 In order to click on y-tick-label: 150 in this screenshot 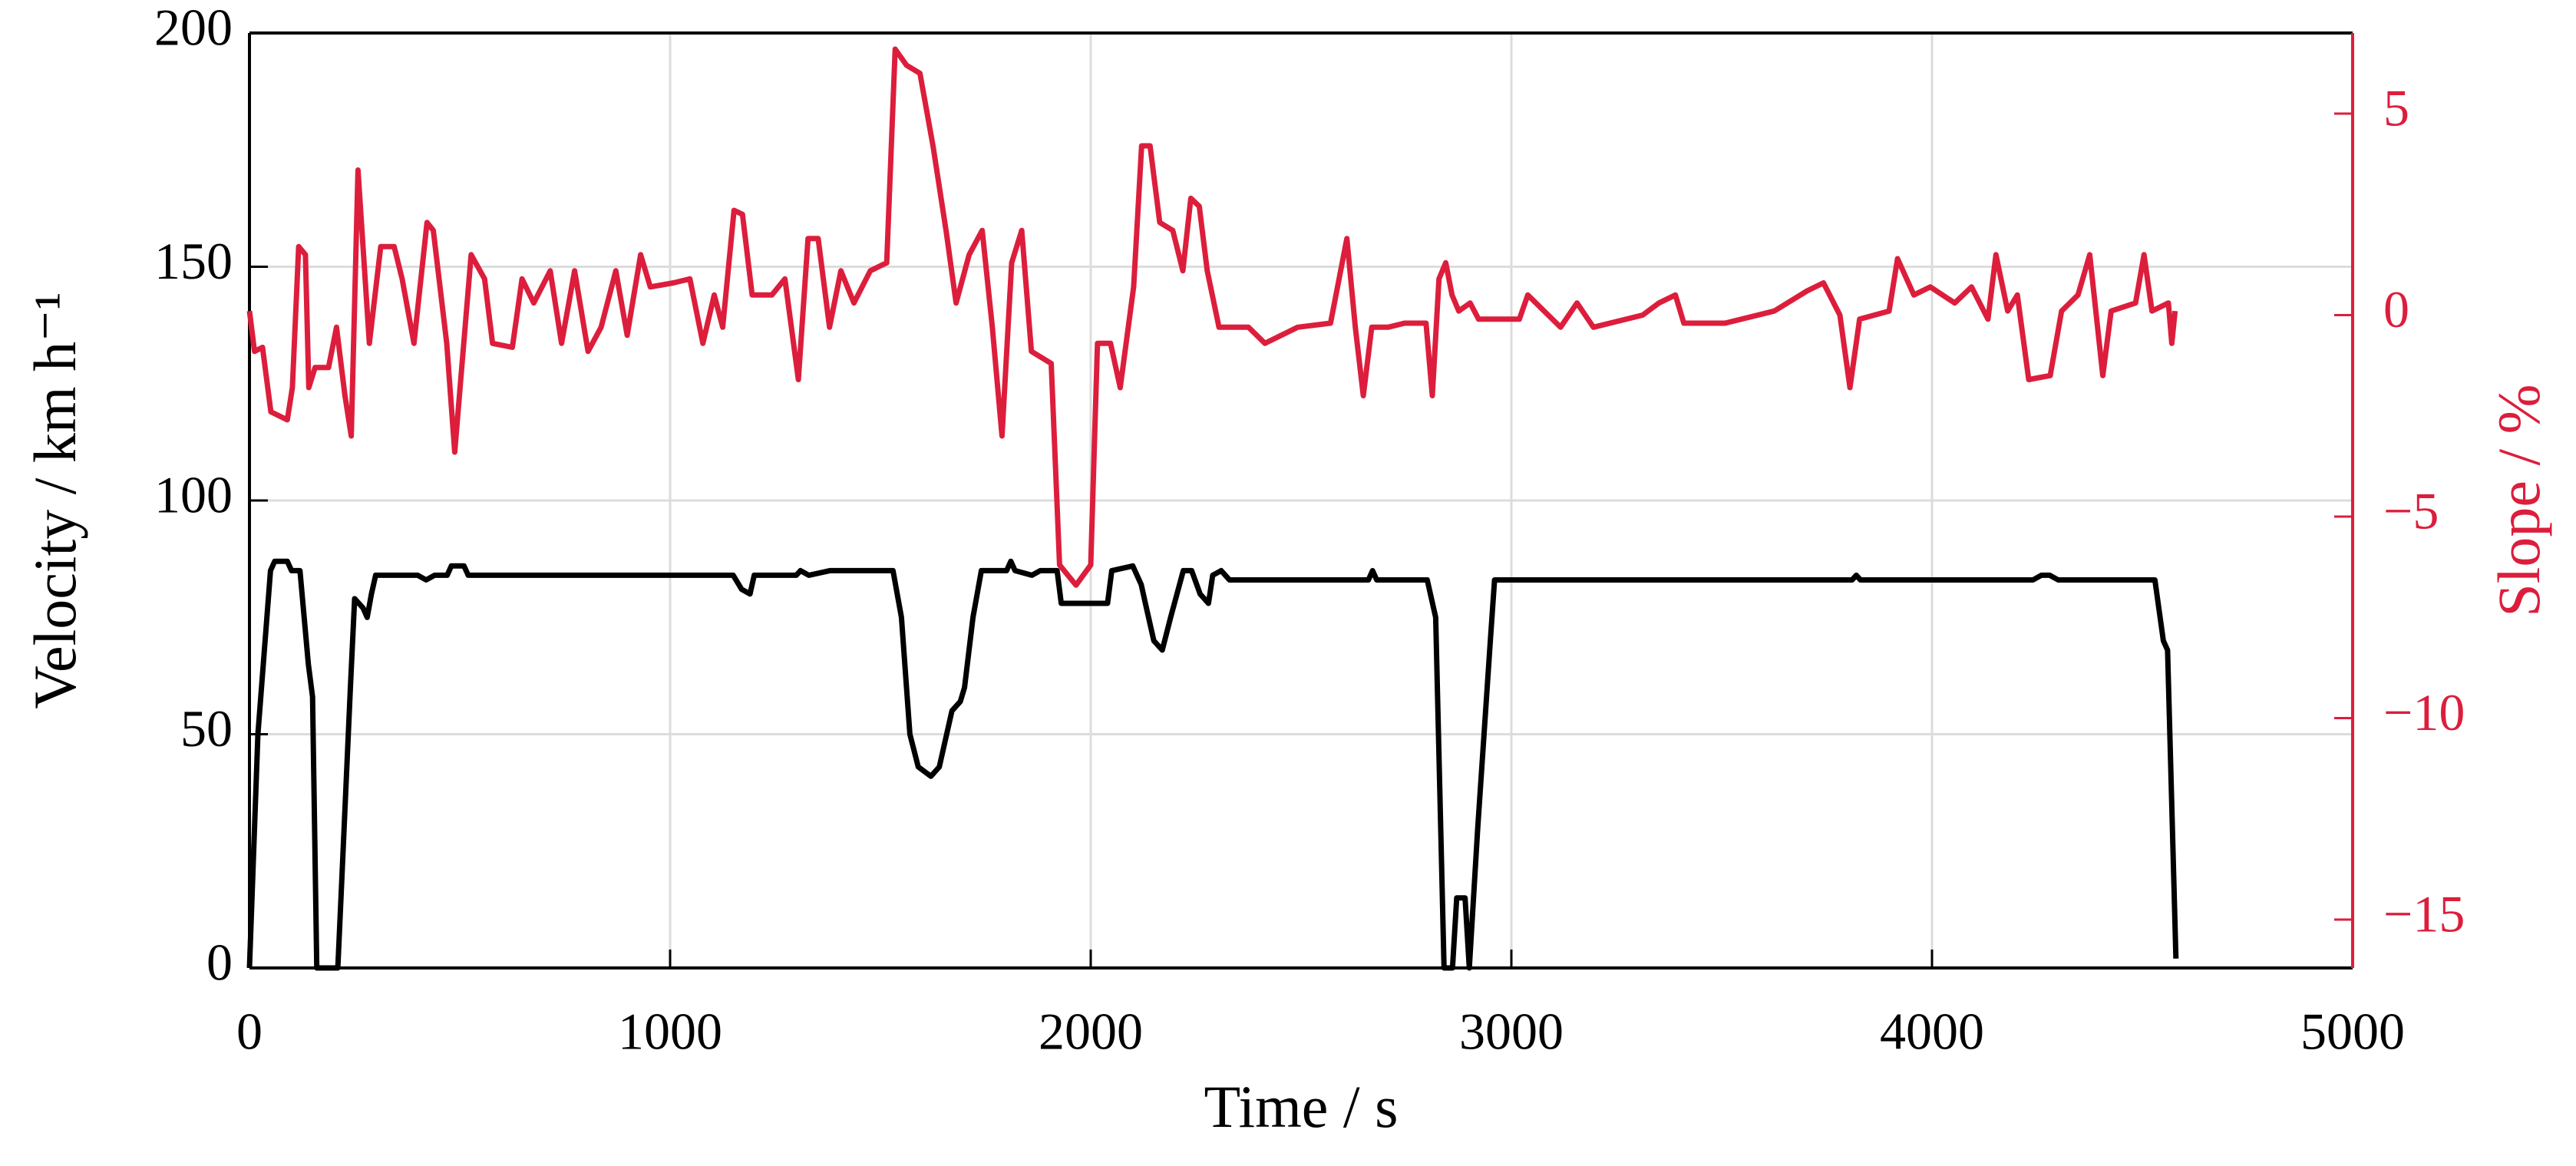, I will do `click(193, 261)`.